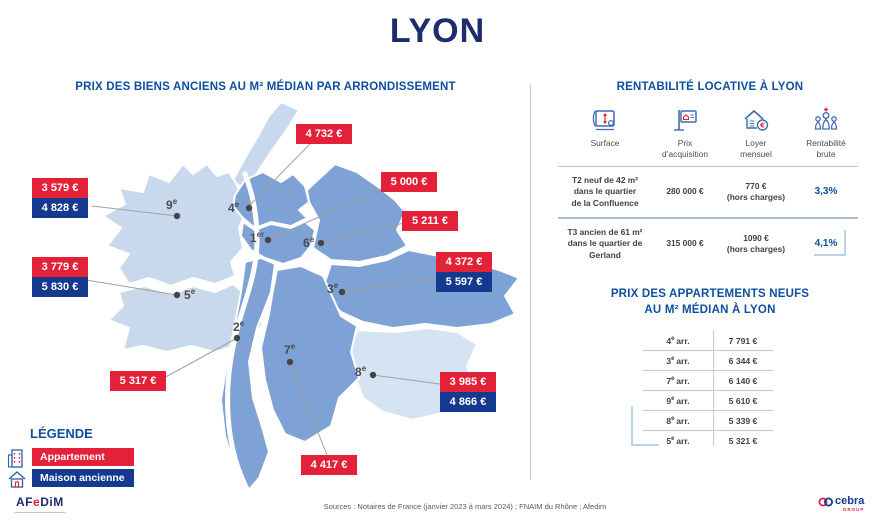 The width and height of the screenshot is (875, 521). I want to click on arrondissement-label-8: 8e, so click(361, 371).